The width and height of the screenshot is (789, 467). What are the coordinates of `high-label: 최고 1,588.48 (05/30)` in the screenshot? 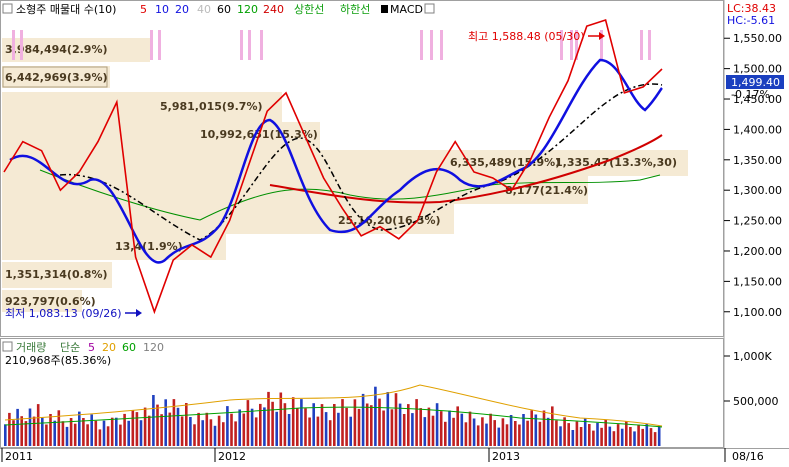 It's located at (526, 36).